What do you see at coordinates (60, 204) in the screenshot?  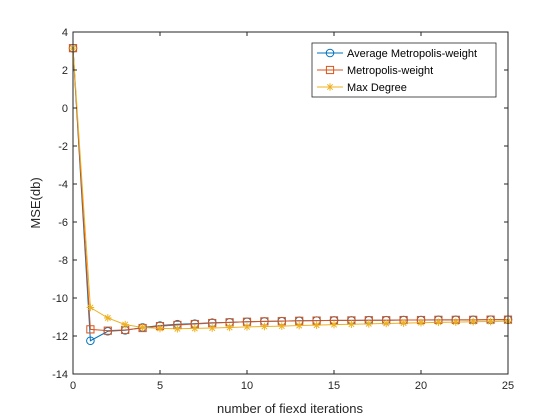 I see `y-tick-labels: 4 2 0 -2 -4 -6 -8 -10 -12 -14` at bounding box center [60, 204].